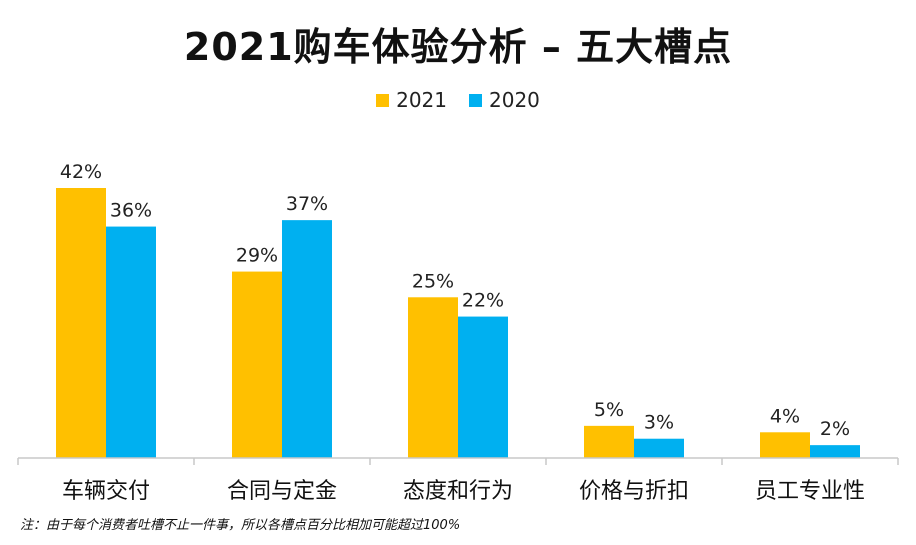 This screenshot has height=545, width=916. What do you see at coordinates (835, 429) in the screenshot?
I see `data-label-2020-5: 2%` at bounding box center [835, 429].